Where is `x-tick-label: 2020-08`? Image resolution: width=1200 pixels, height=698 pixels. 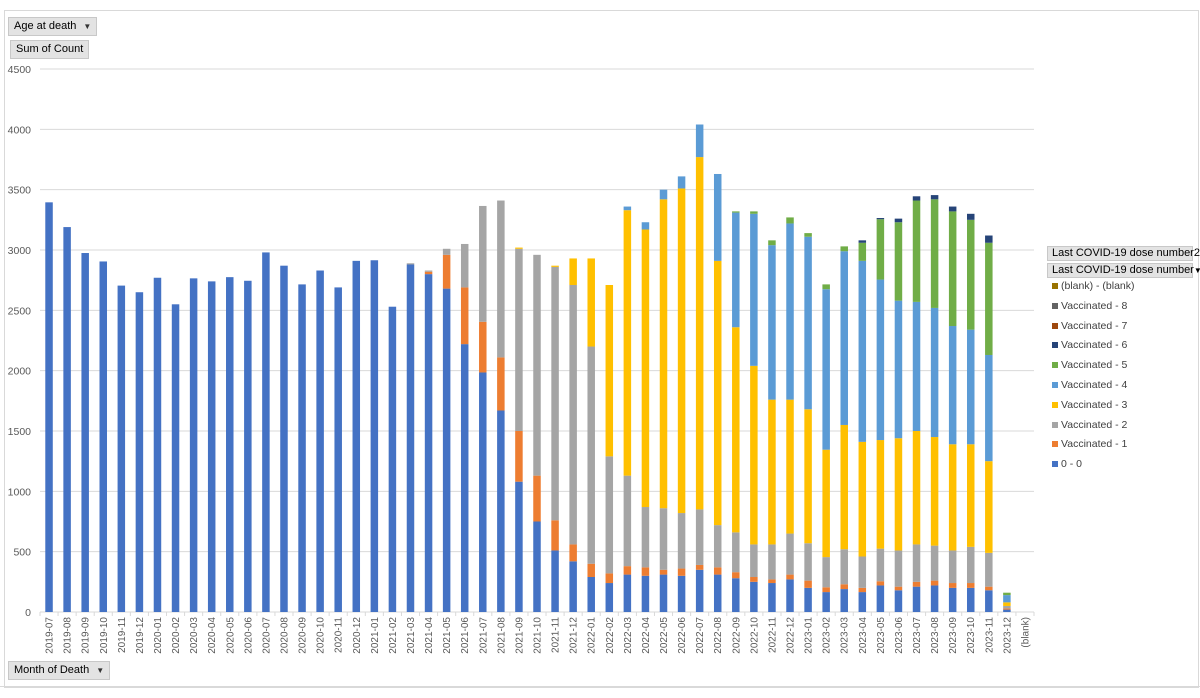 x-tick-label: 2020-08 is located at coordinates (284, 635).